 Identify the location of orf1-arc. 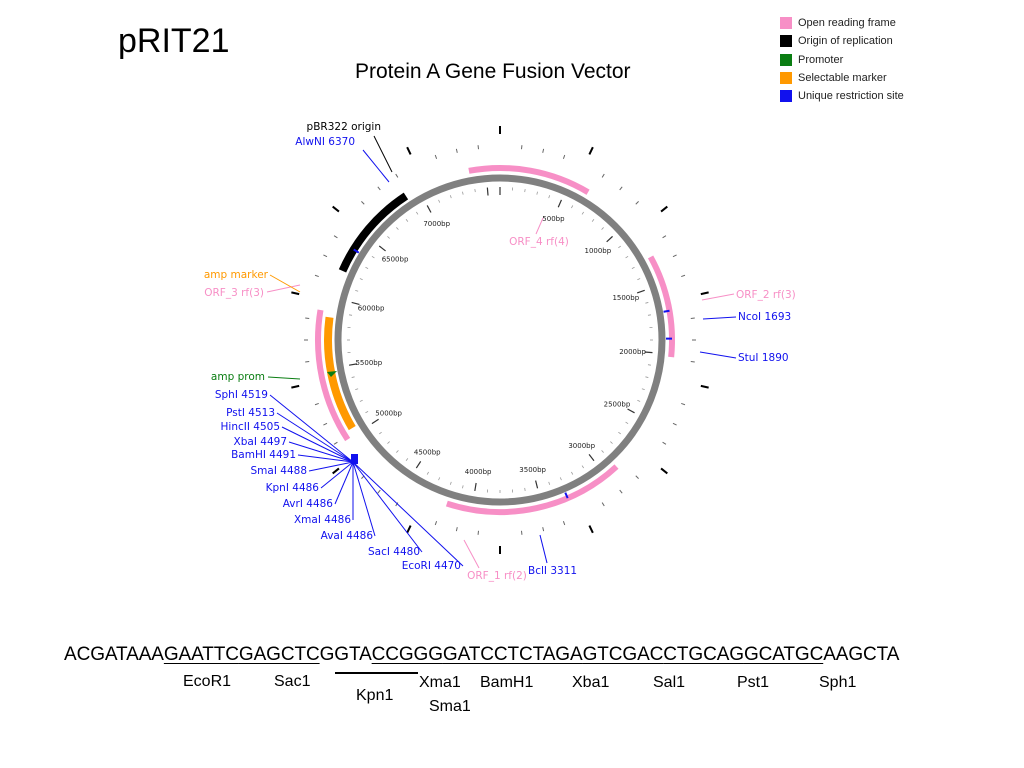
(532, 489).